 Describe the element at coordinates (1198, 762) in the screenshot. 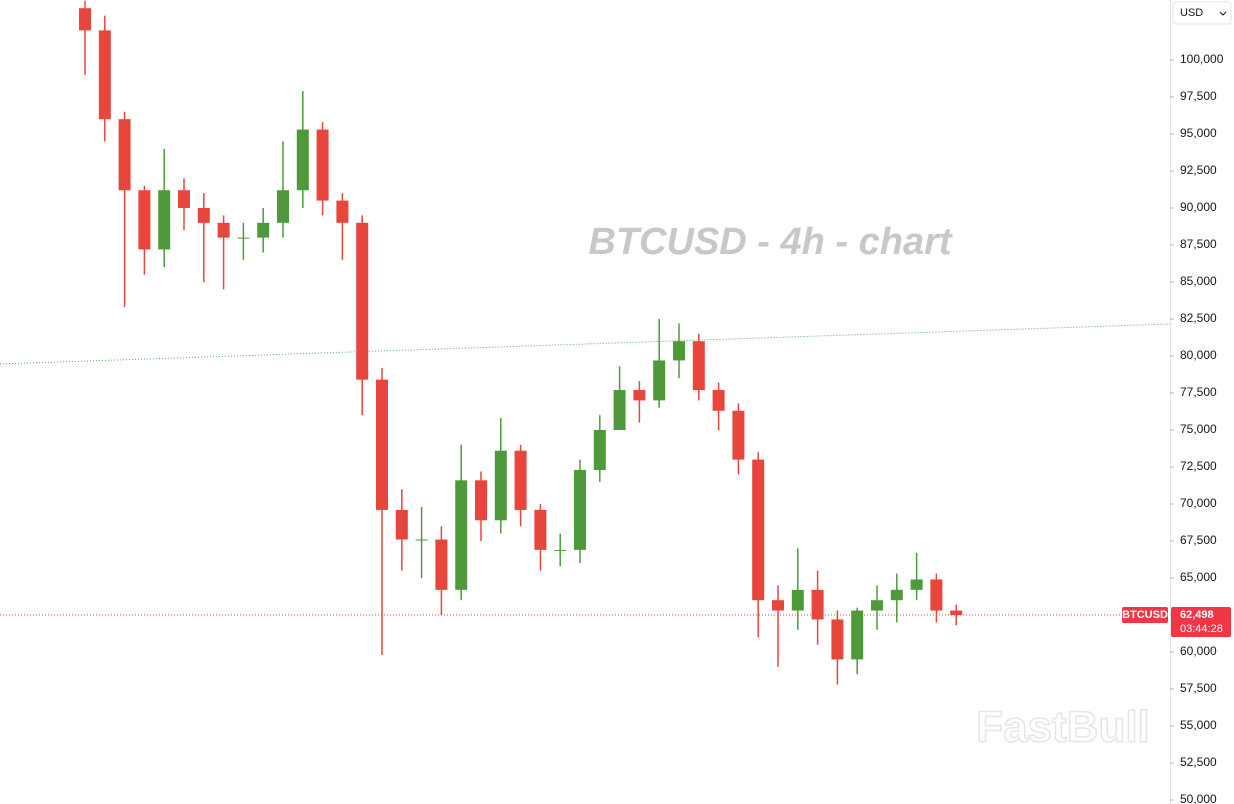

I see `y-tick-label: 52,500` at that location.